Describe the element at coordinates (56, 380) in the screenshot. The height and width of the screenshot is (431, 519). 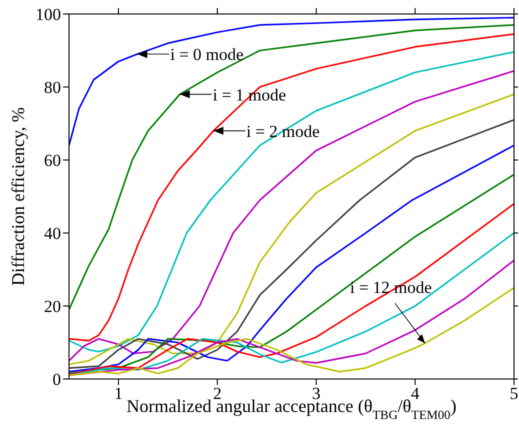
I see `y-tick-label: 0` at that location.